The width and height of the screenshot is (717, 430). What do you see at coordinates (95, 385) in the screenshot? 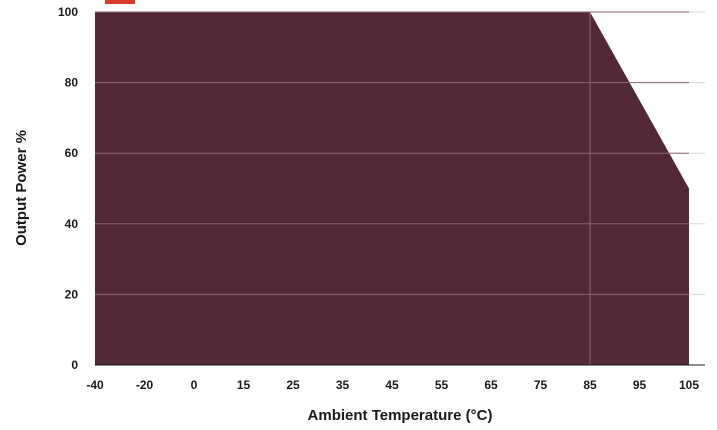
I see `x-tick-label: -40` at bounding box center [95, 385].